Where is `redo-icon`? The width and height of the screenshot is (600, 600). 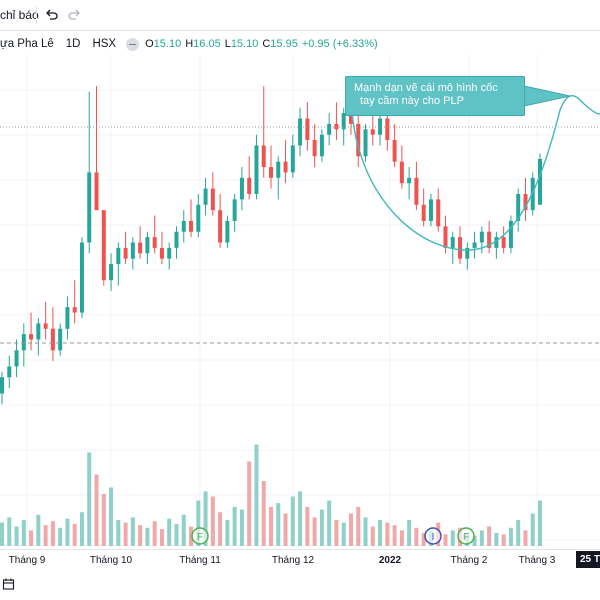 redo-icon is located at coordinates (74, 15).